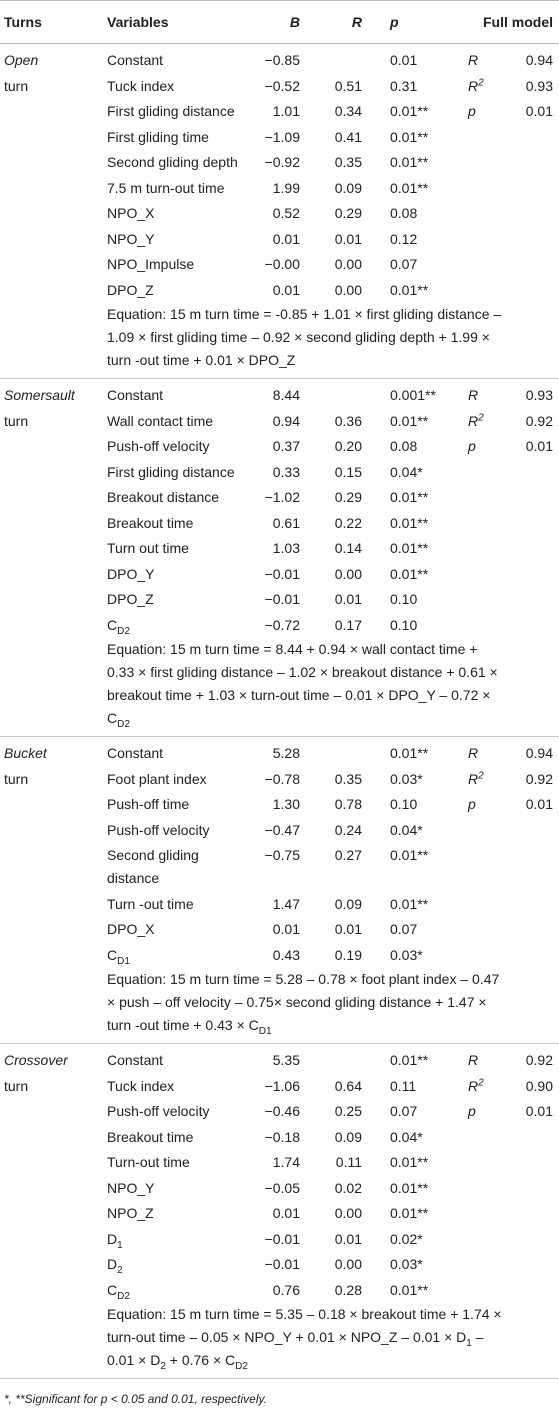  Describe the element at coordinates (265, 1031) in the screenshot. I see `equation-sub: D1` at that location.